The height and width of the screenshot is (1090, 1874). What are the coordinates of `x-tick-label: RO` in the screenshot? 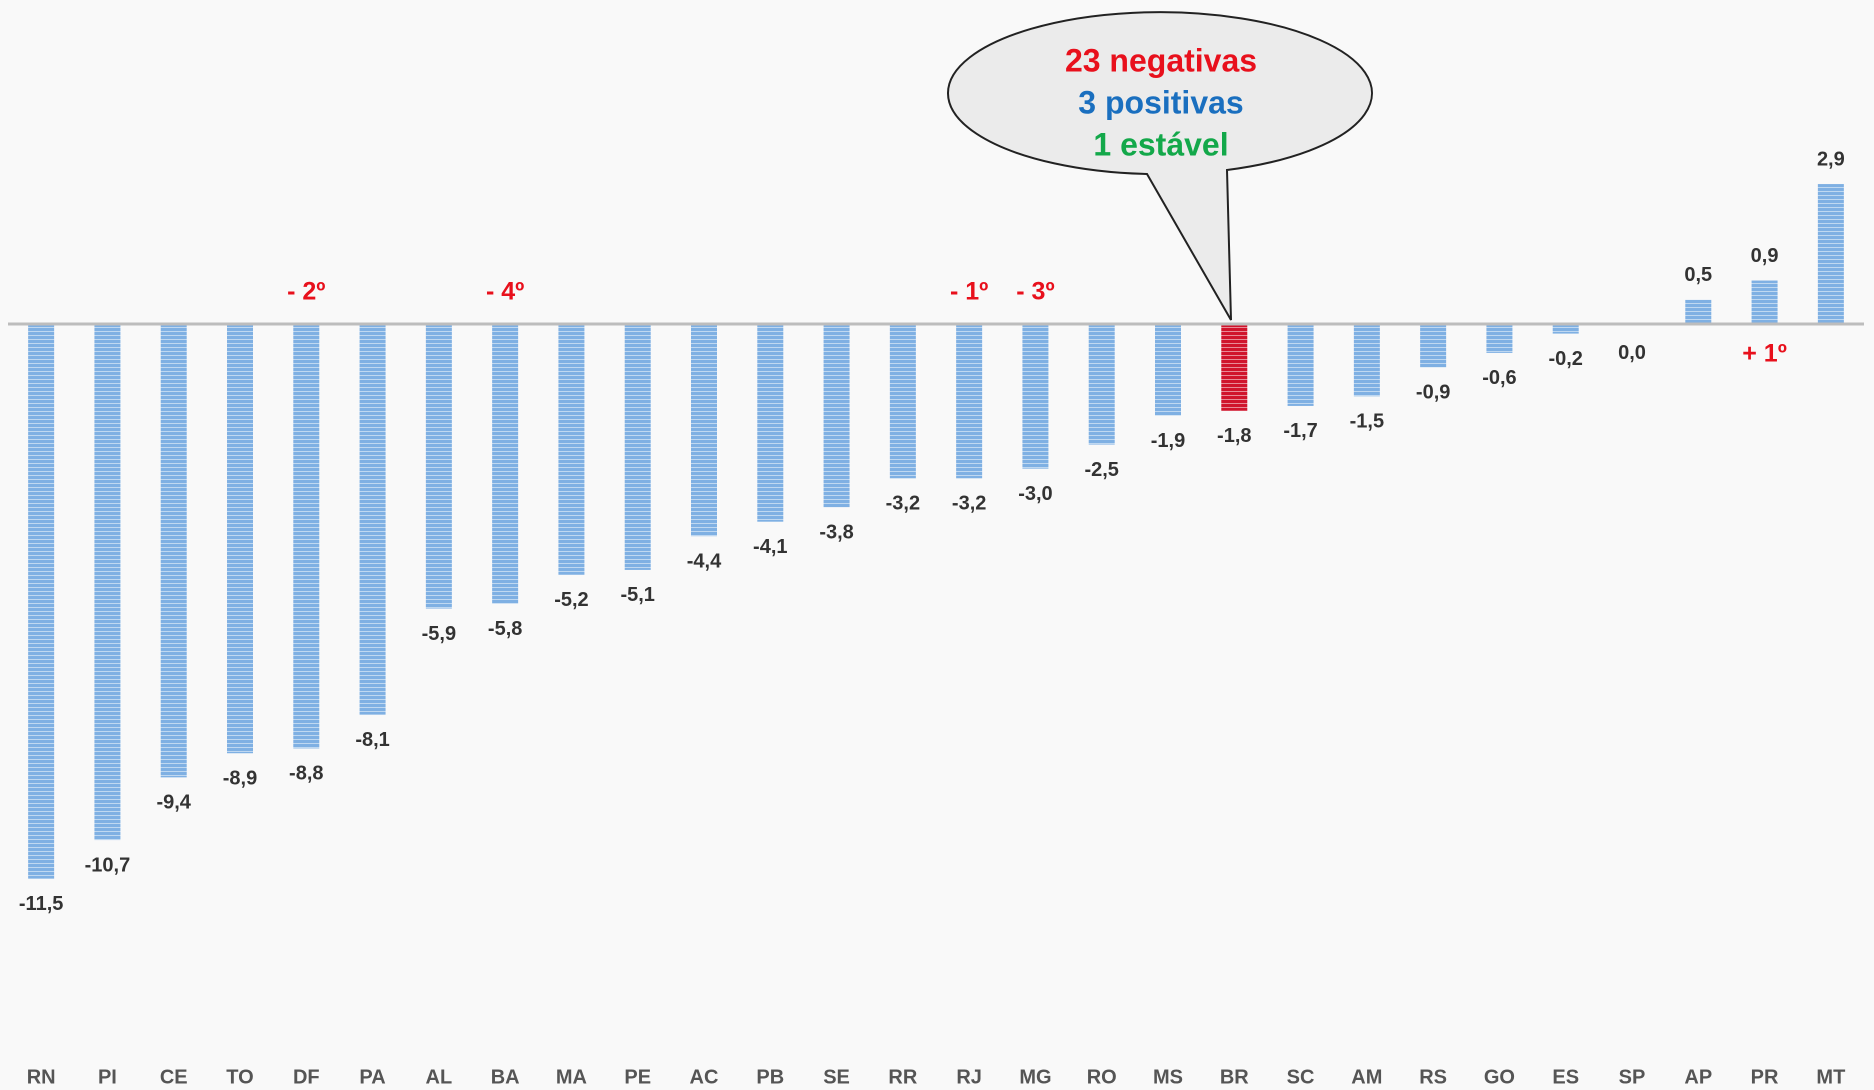 It's located at (1102, 1077).